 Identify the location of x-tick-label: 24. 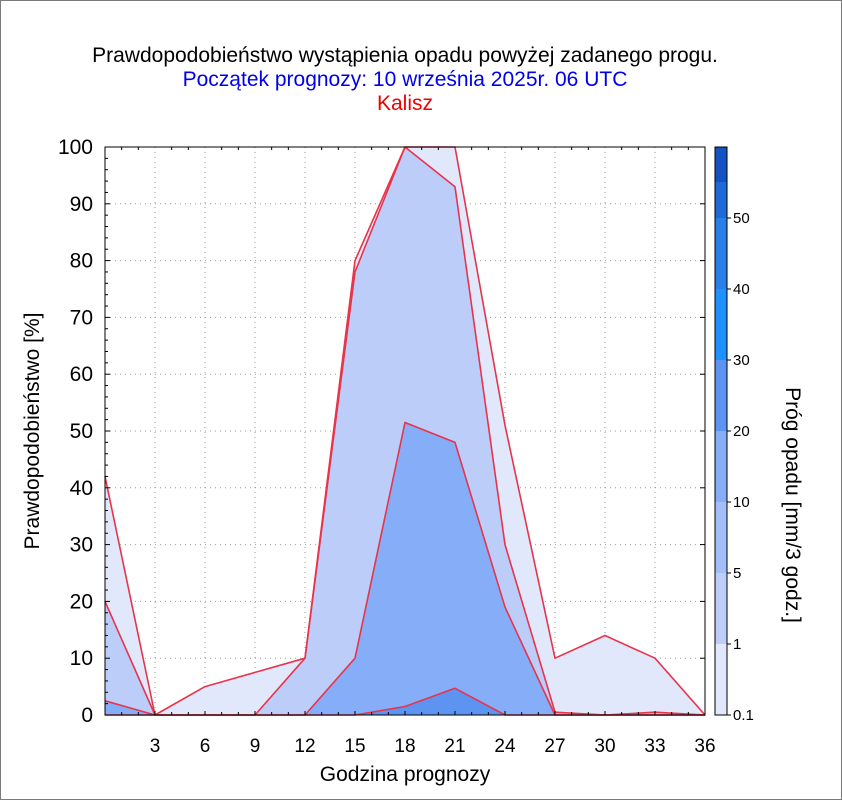
(505, 746).